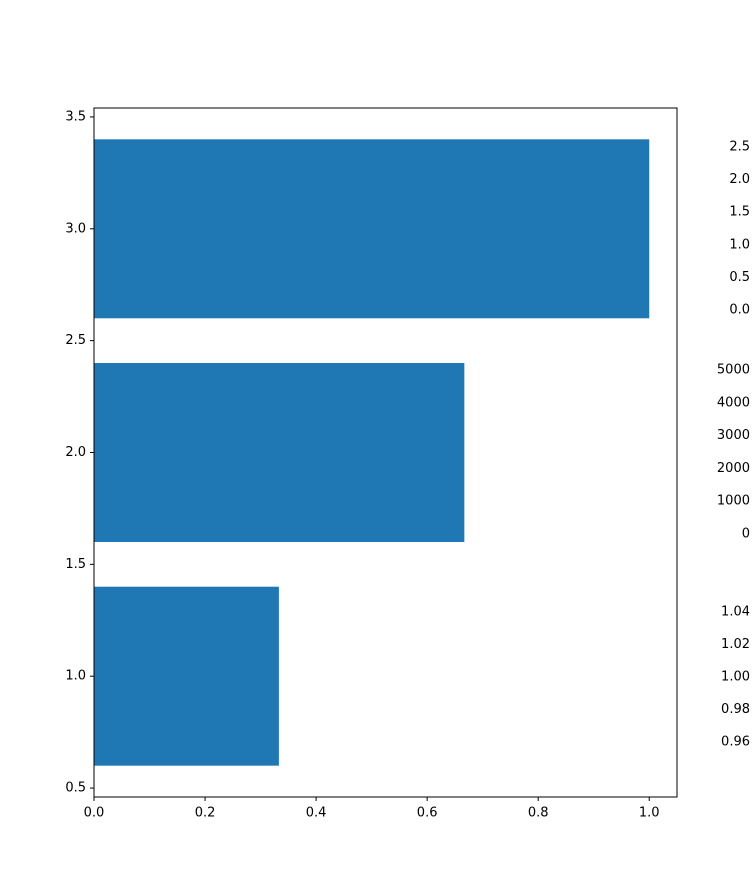 Image resolution: width=752 pixels, height=896 pixels. I want to click on y-tick-label: 1.04, so click(735, 612).